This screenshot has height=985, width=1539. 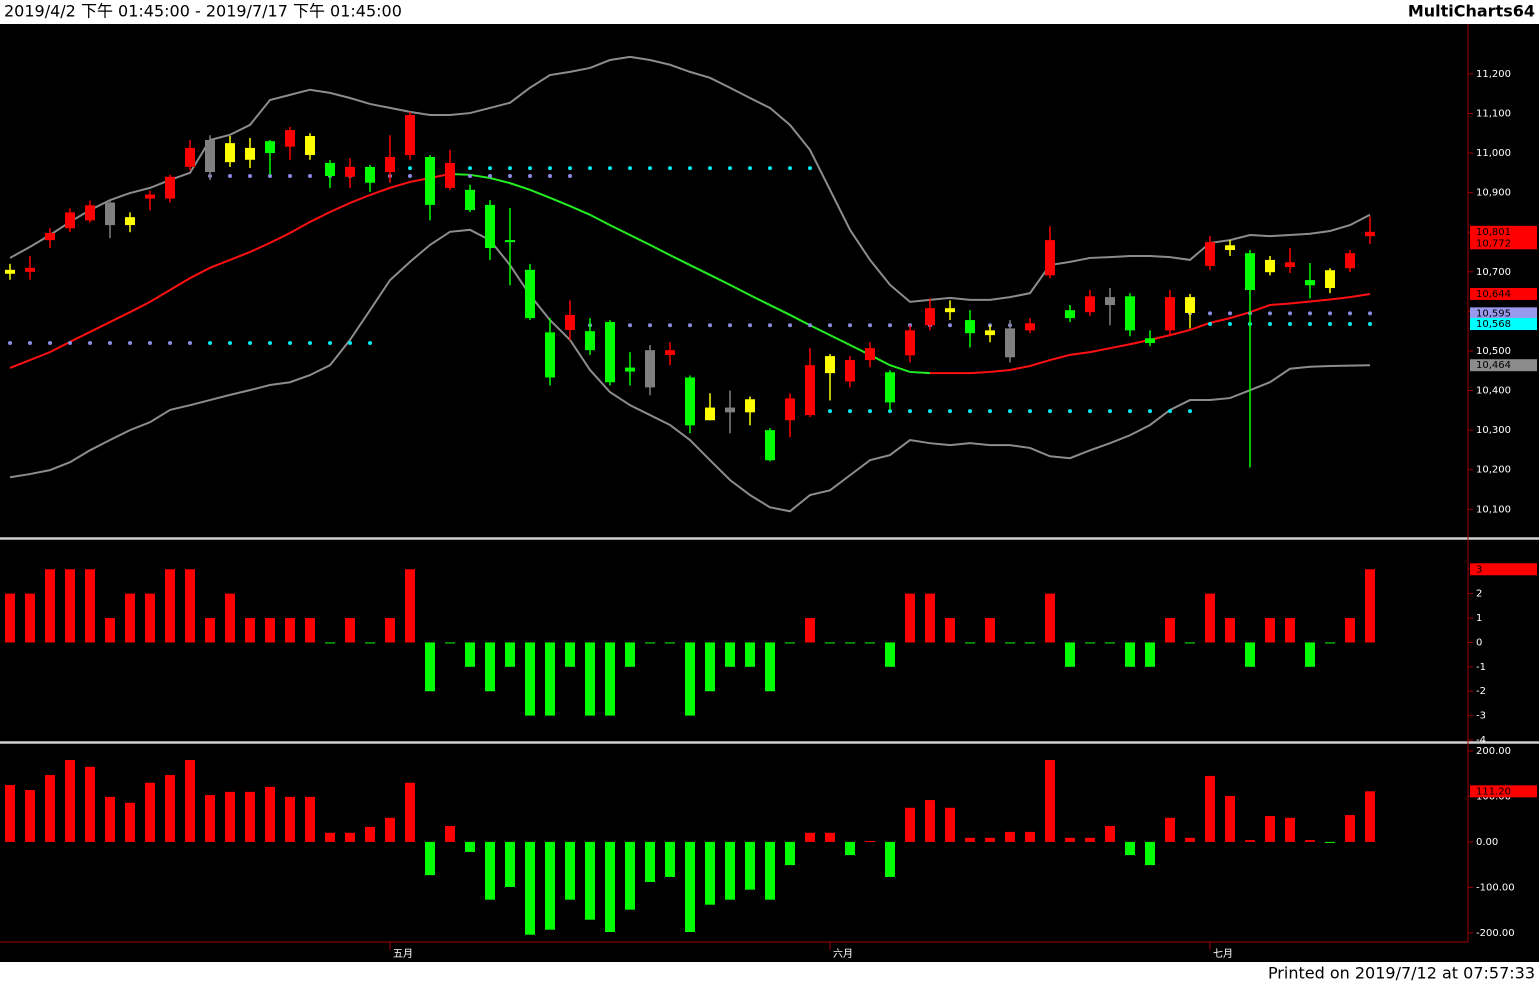 I want to click on y-tick-label: 11,000, so click(x=1493, y=153).